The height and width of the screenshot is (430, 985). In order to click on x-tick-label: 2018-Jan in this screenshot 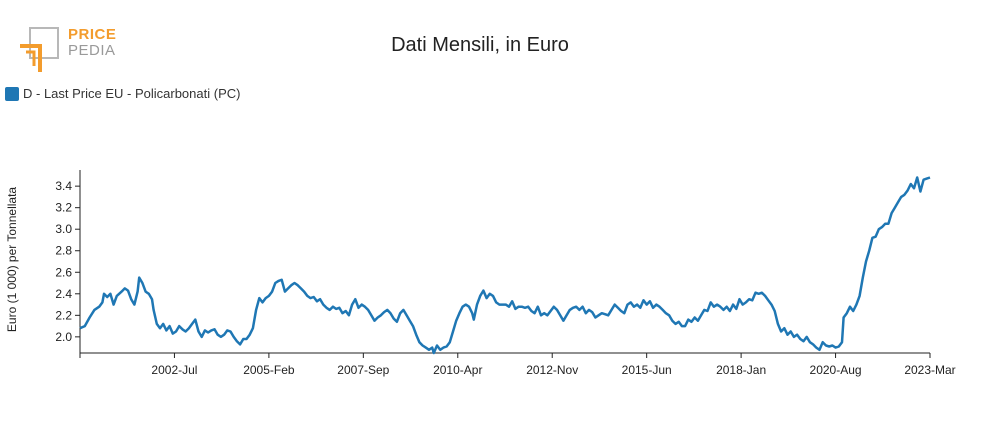, I will do `click(741, 370)`.